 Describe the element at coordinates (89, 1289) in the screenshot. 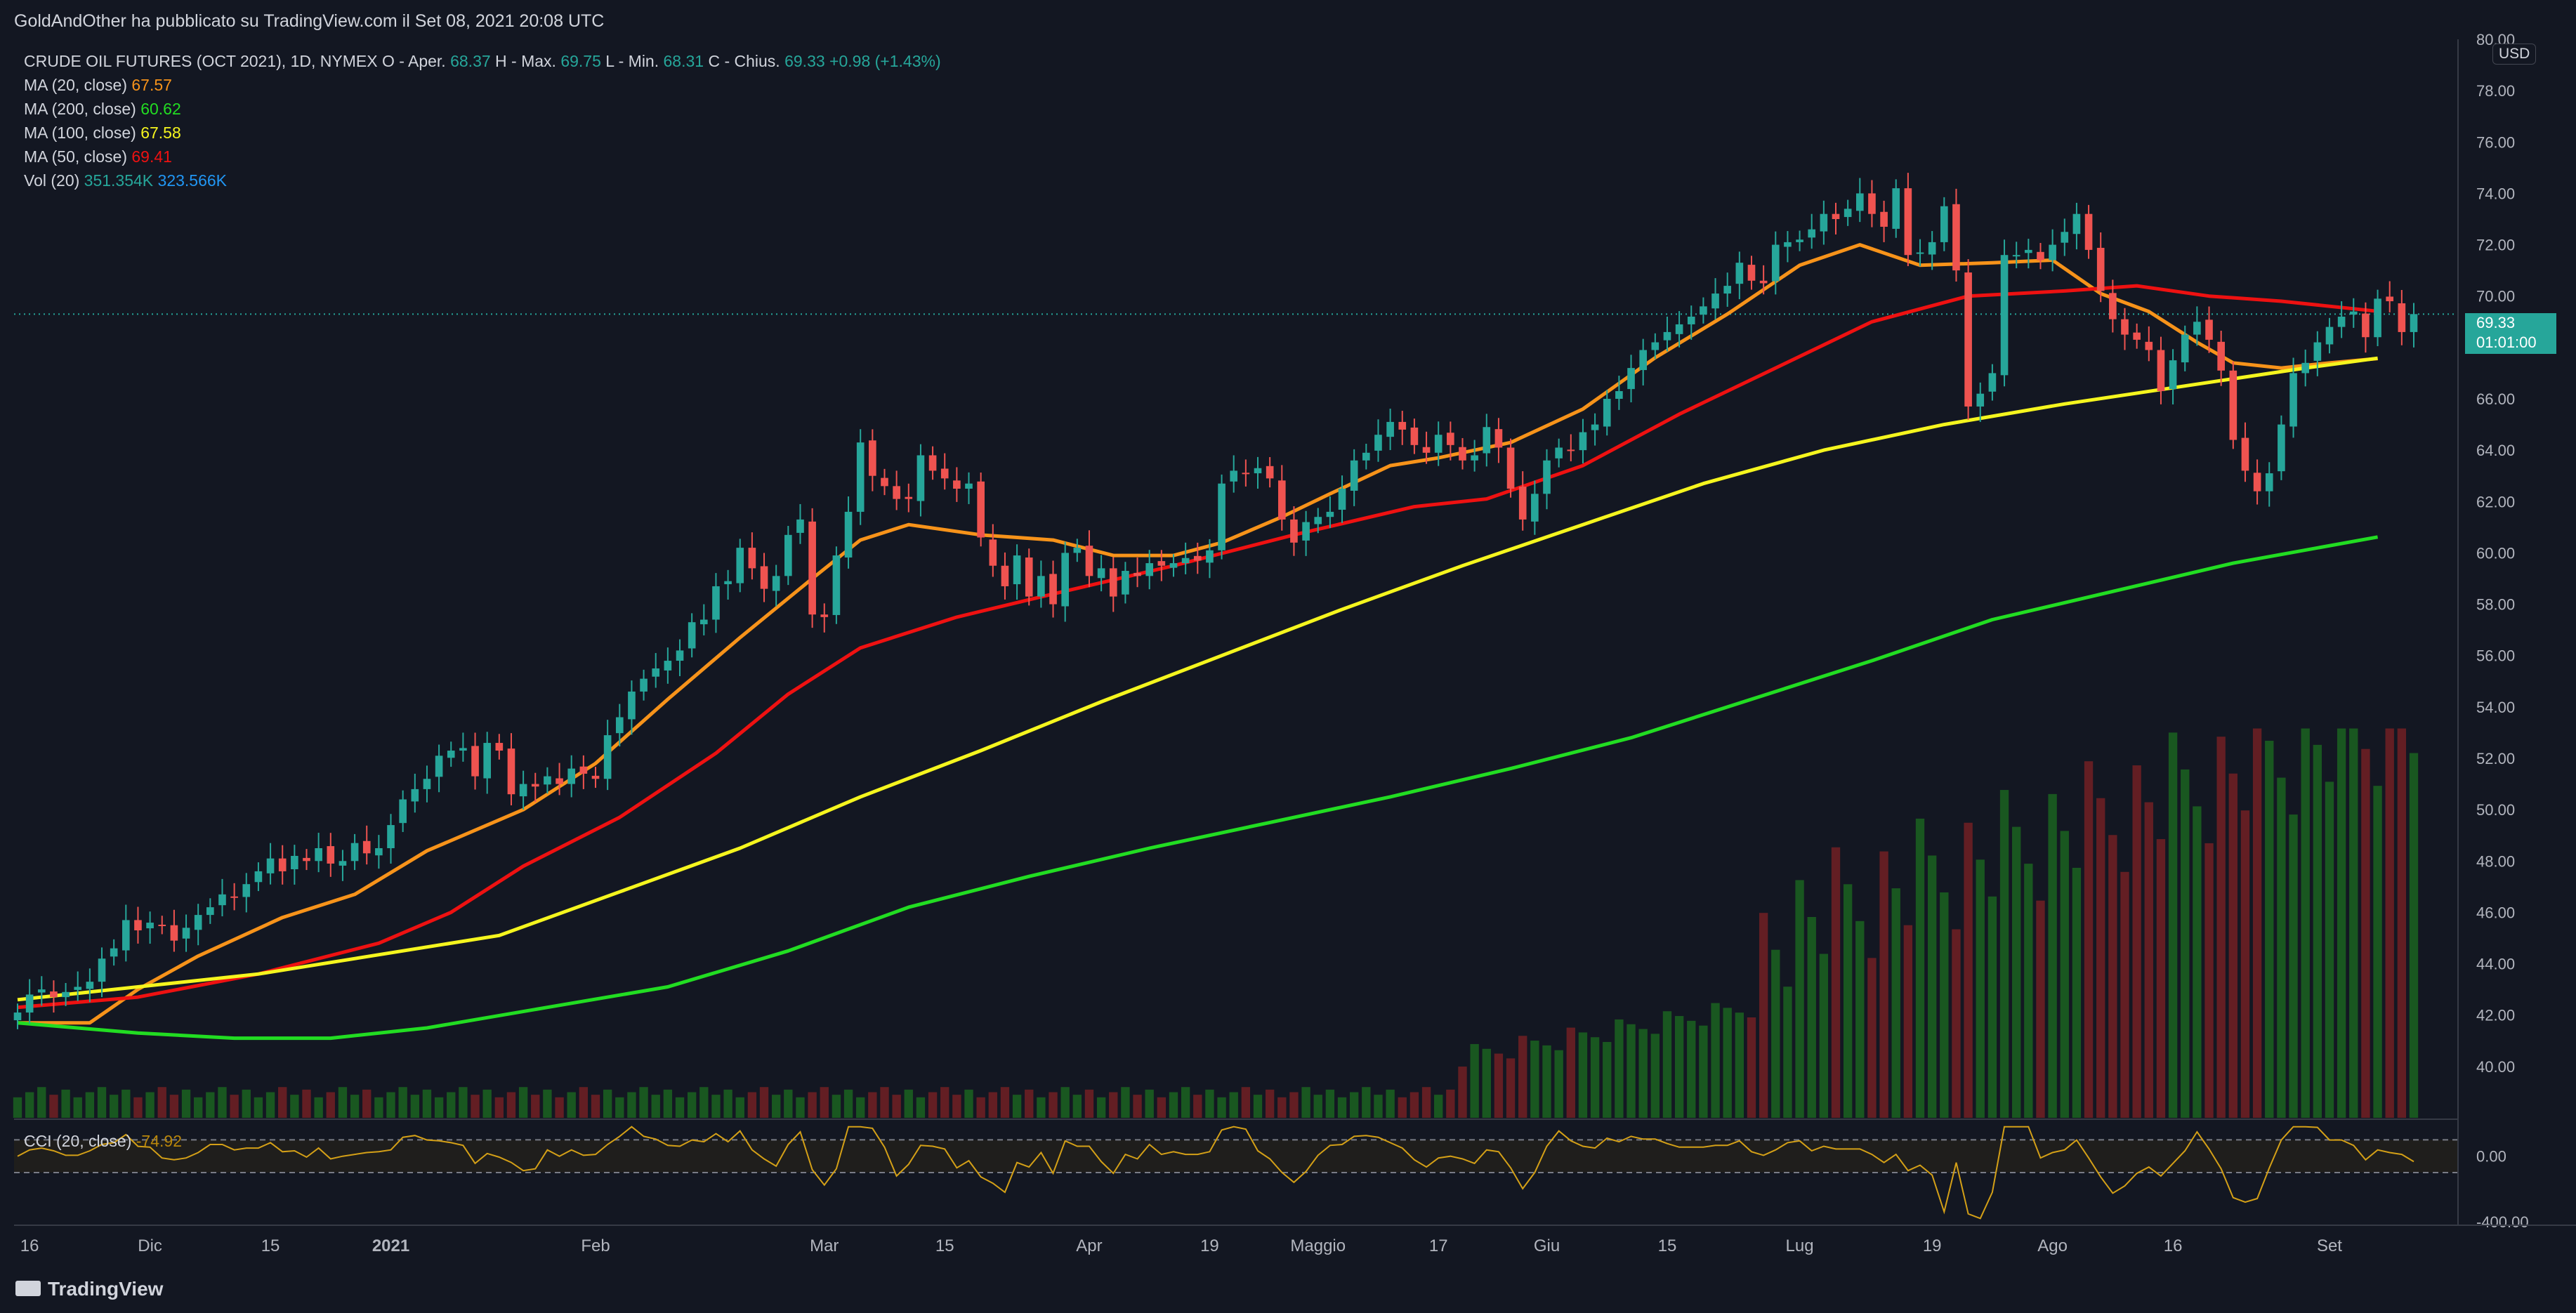

I see `tradingview-logo: TradingView` at that location.